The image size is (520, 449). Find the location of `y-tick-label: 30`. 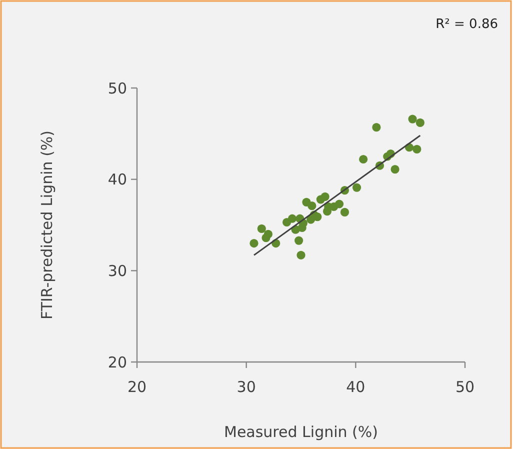

y-tick-label: 30 is located at coordinates (117, 271).